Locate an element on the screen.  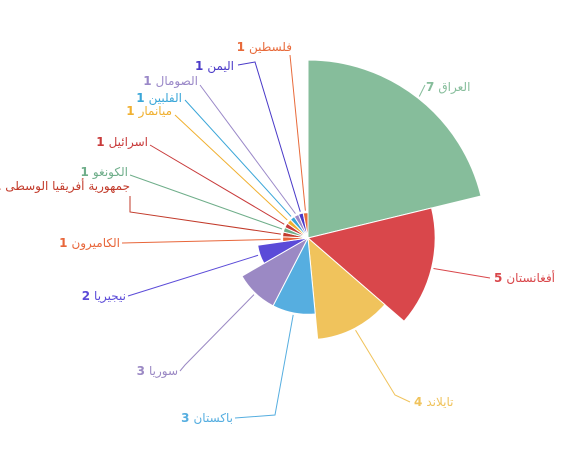
slice-label: 3 سوريا is located at coordinates (157, 371).